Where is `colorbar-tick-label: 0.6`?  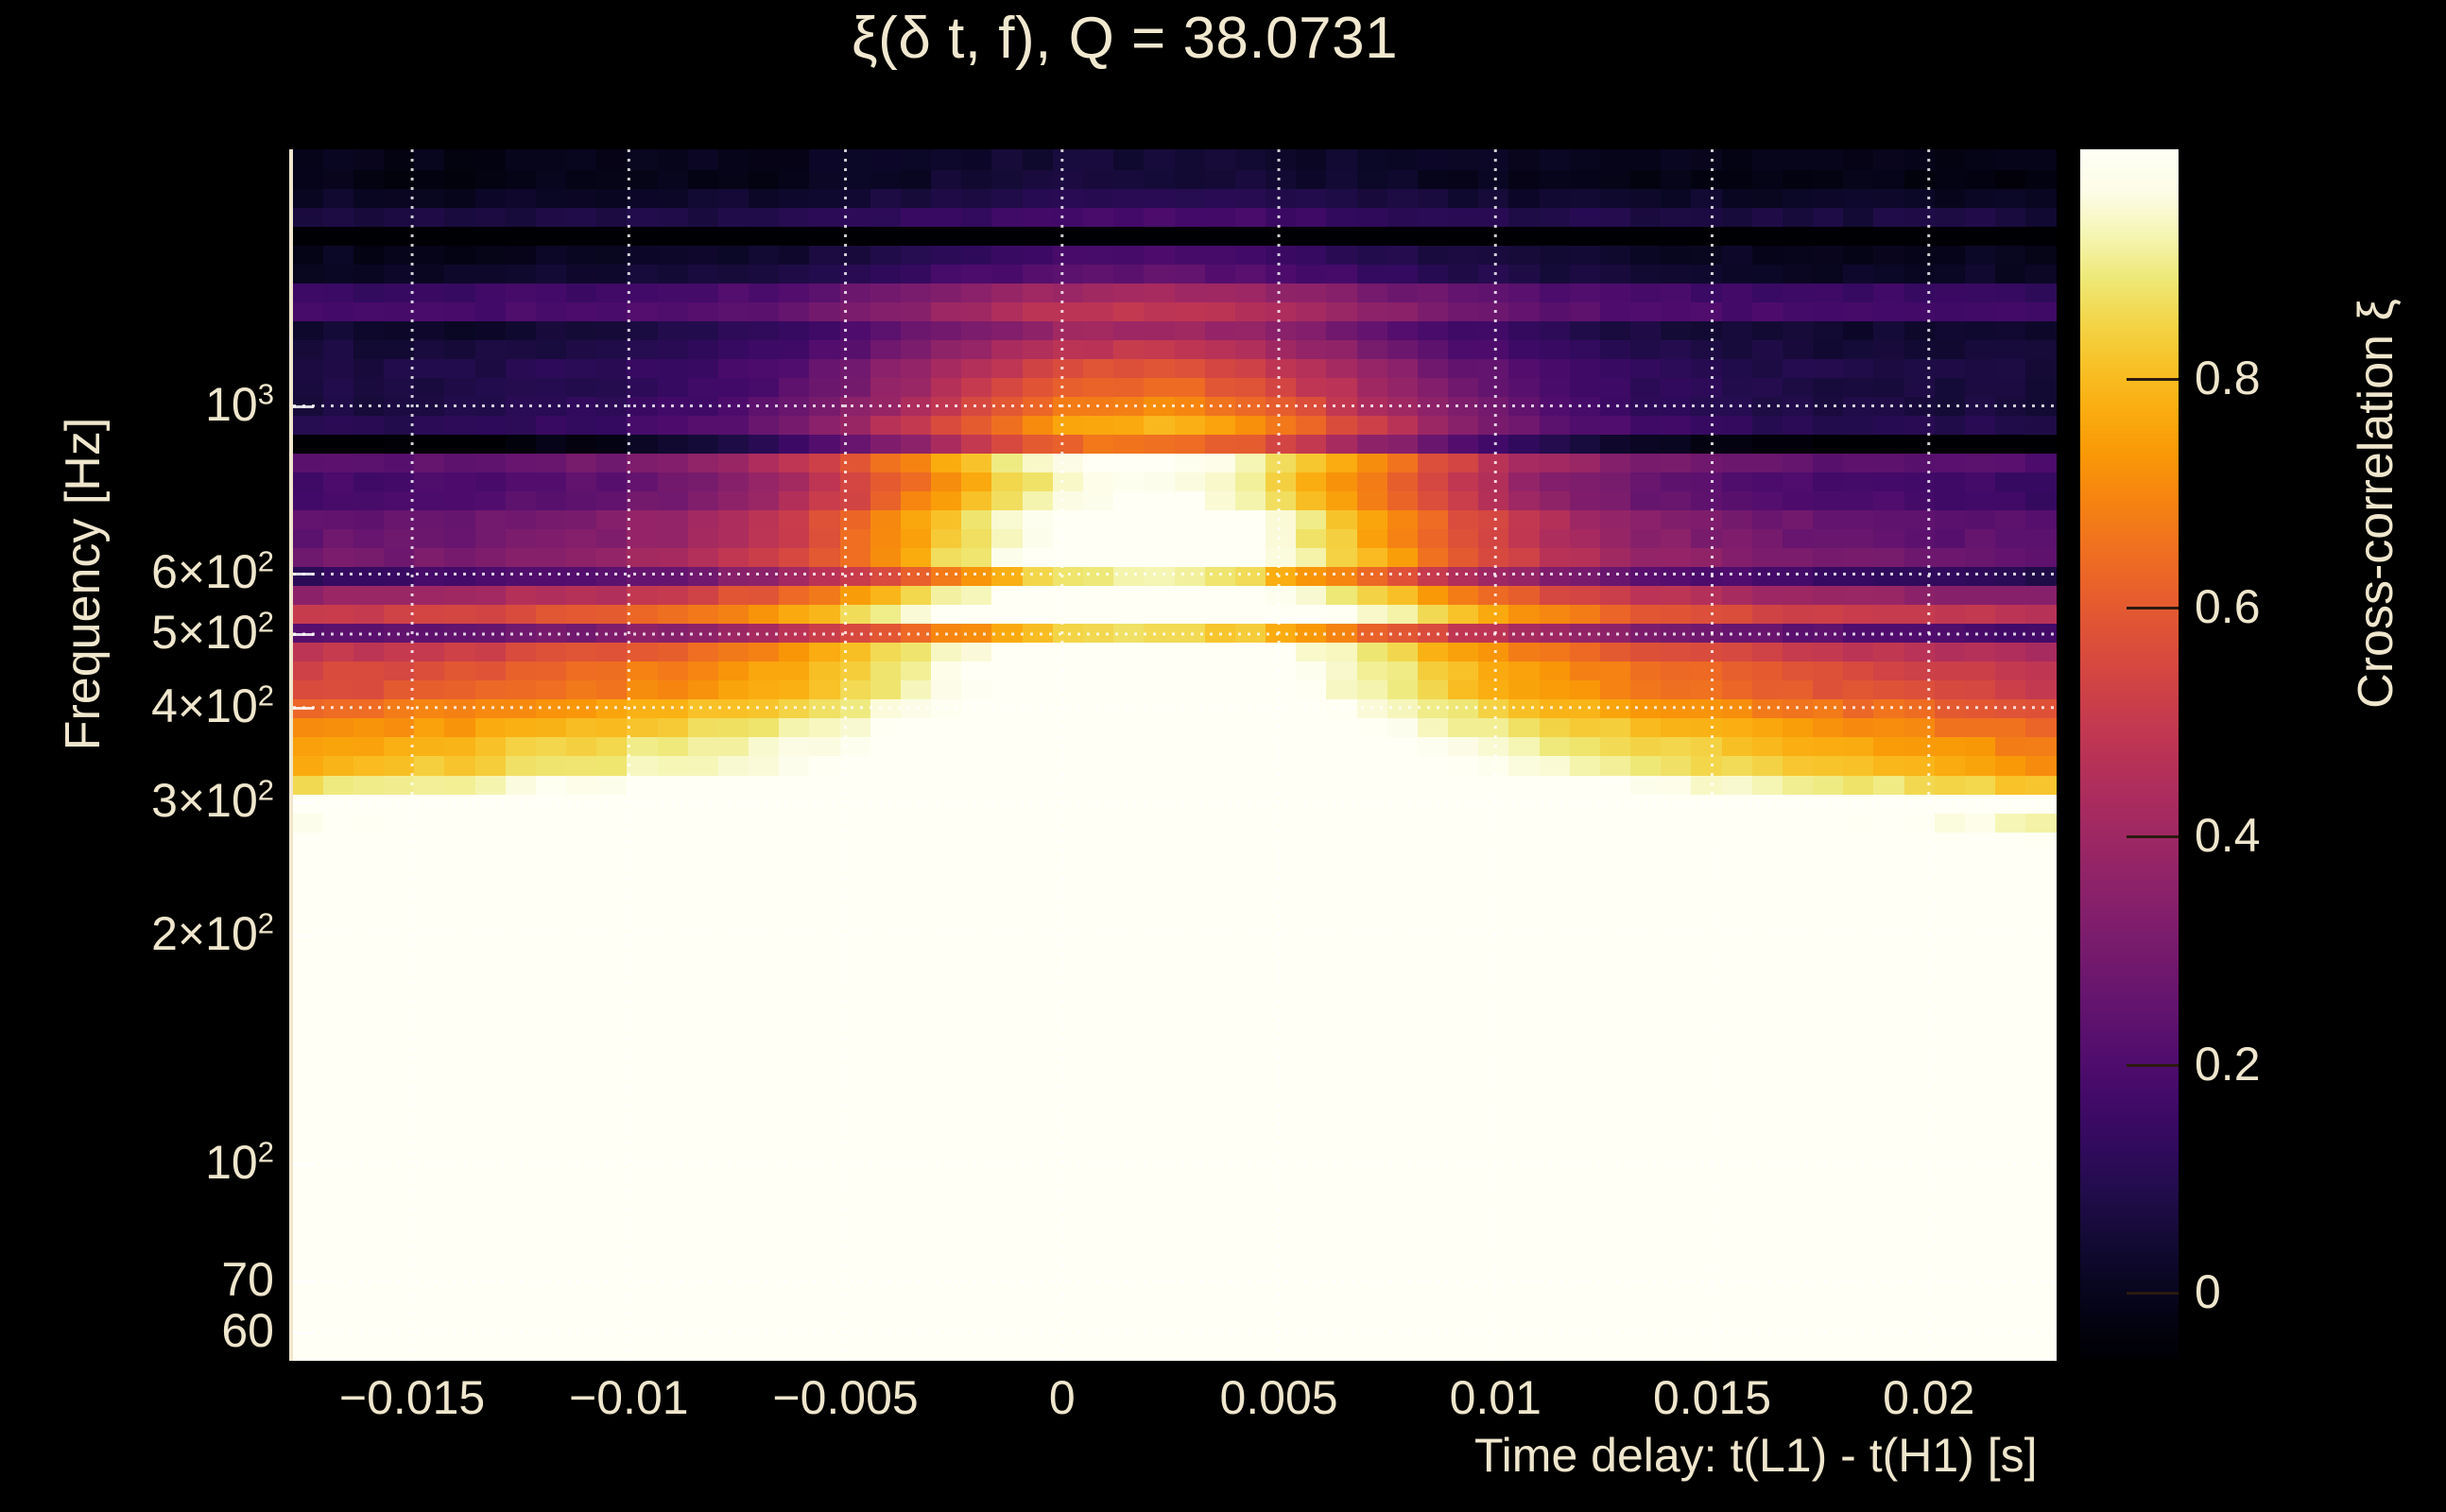
colorbar-tick-label: 0.6 is located at coordinates (2228, 606).